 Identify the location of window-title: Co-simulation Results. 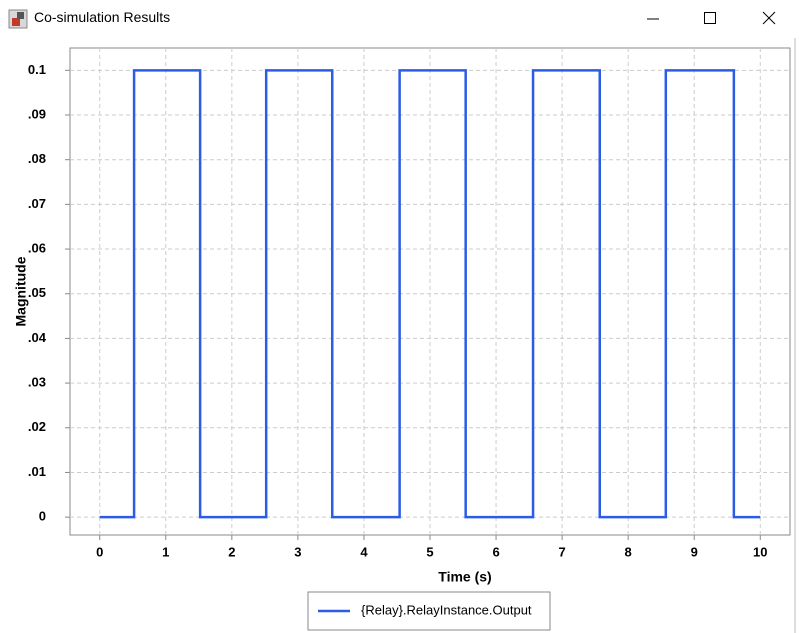
(102, 17).